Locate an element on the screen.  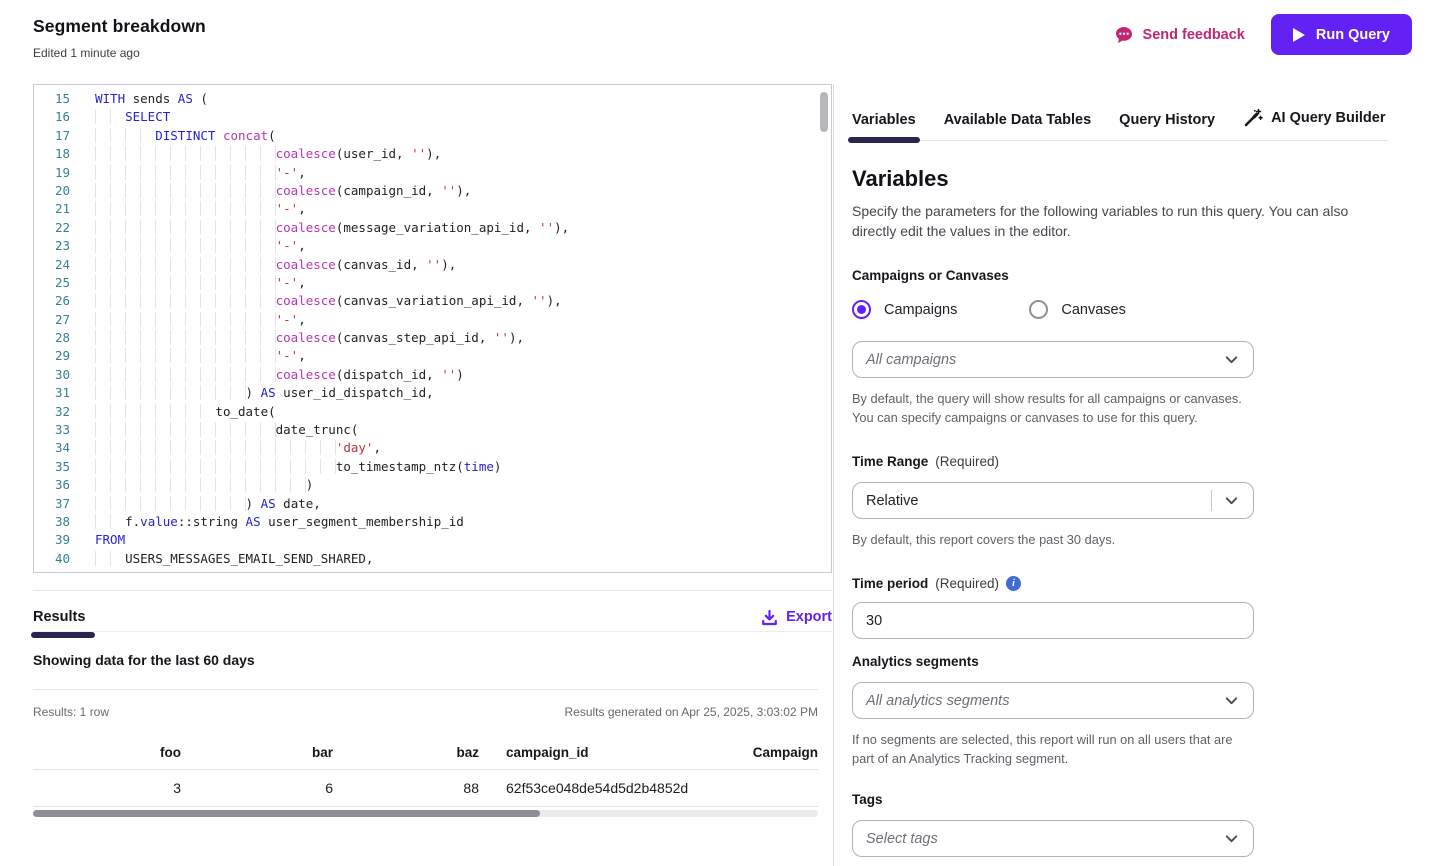
header-actions: Send feedback Run Query is located at coordinates (1263, 34).